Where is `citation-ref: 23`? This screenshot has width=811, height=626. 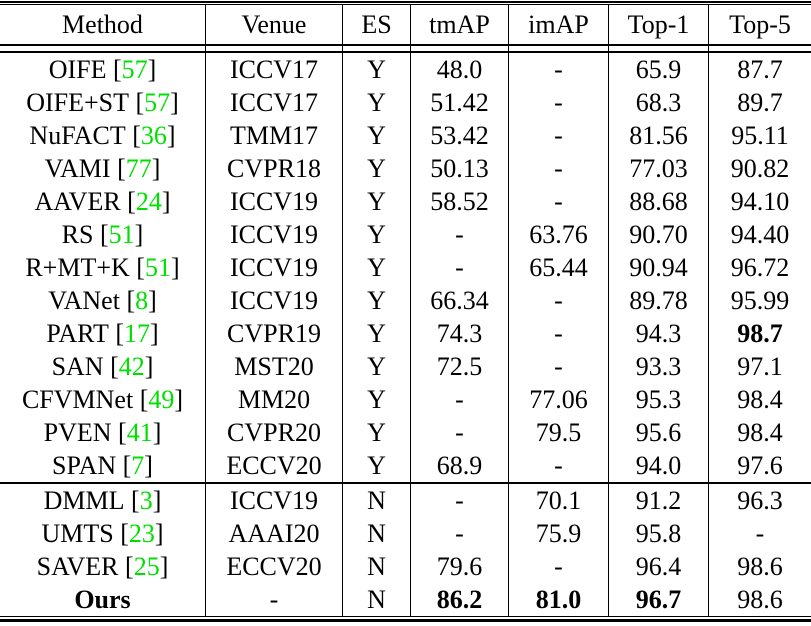
citation-ref: 23 is located at coordinates (141, 533).